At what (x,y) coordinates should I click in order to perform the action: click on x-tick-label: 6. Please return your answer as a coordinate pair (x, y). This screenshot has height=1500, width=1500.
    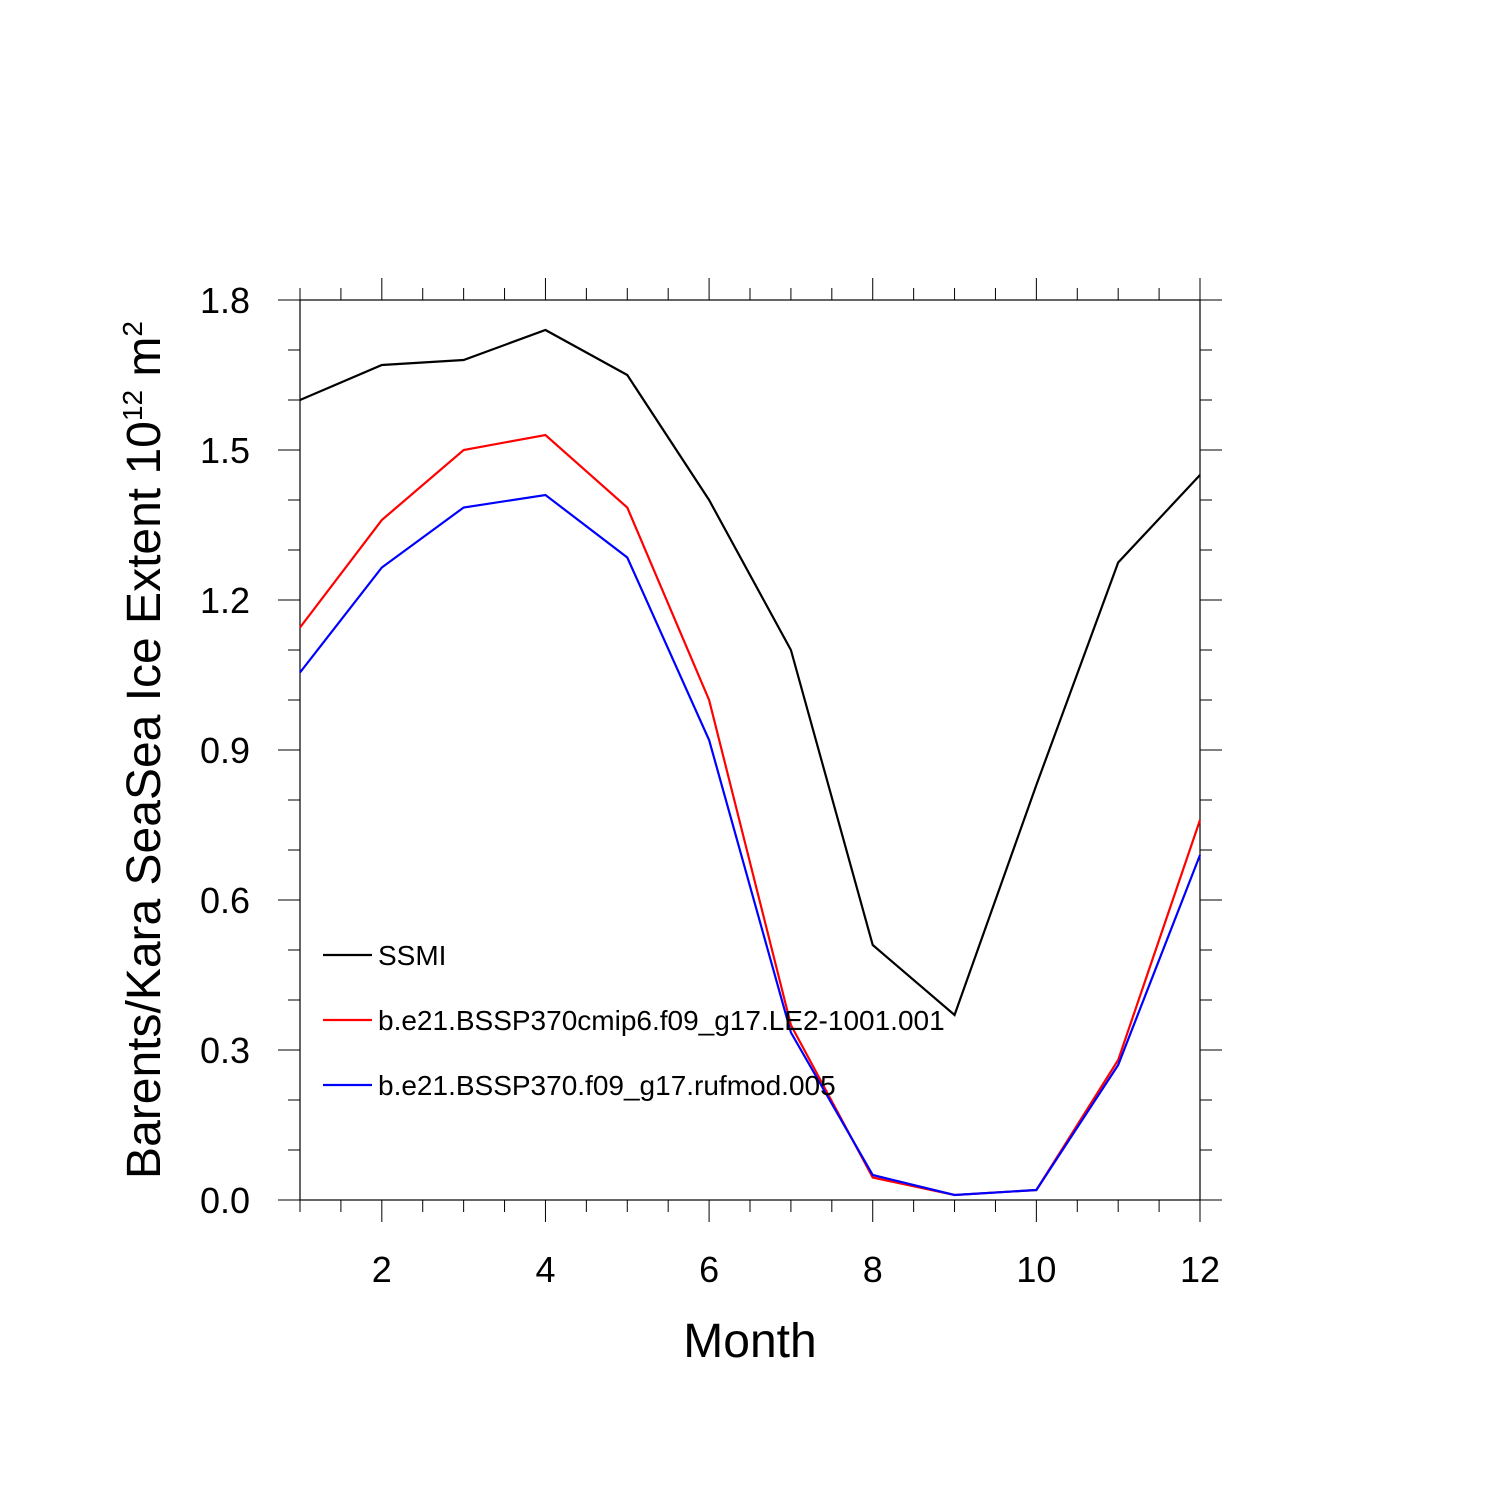
    Looking at the image, I should click on (709, 1269).